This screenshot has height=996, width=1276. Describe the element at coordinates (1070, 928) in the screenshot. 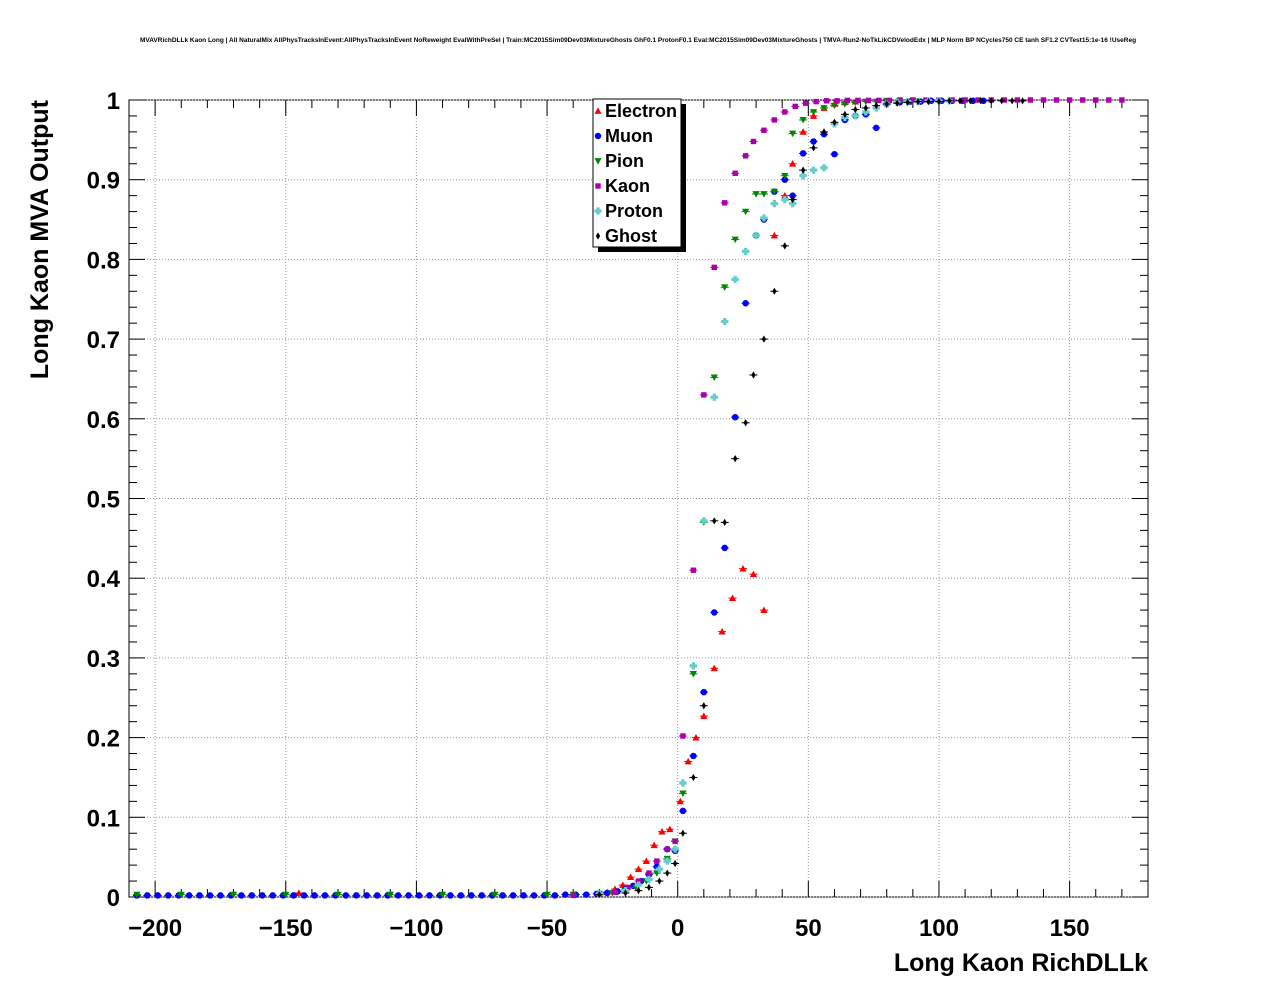

I see `x-tick-label: 150` at that location.